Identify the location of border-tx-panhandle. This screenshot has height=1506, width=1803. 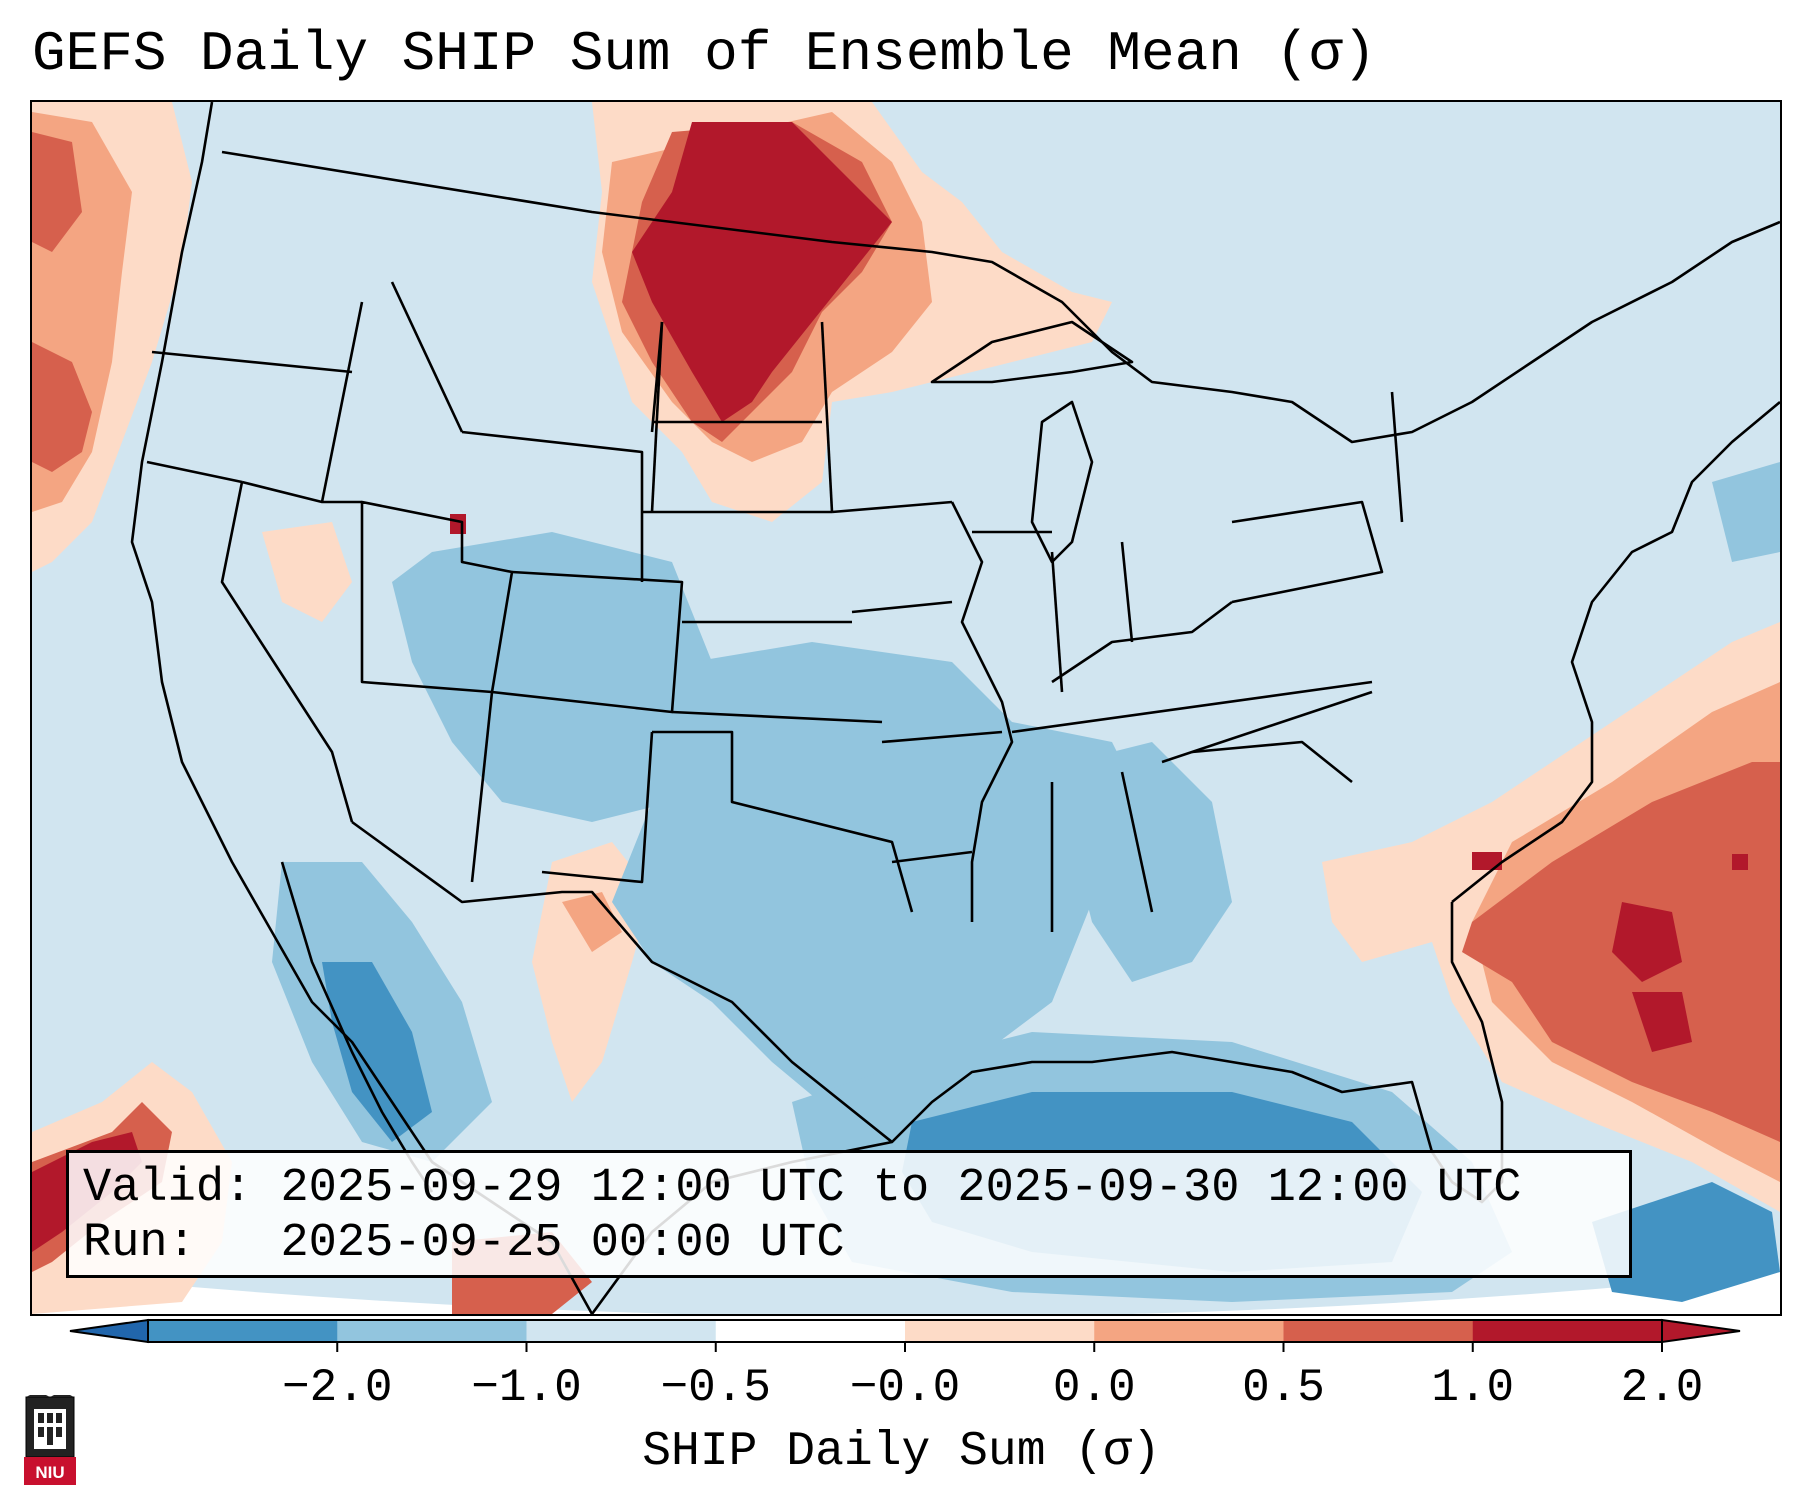
(783, 821).